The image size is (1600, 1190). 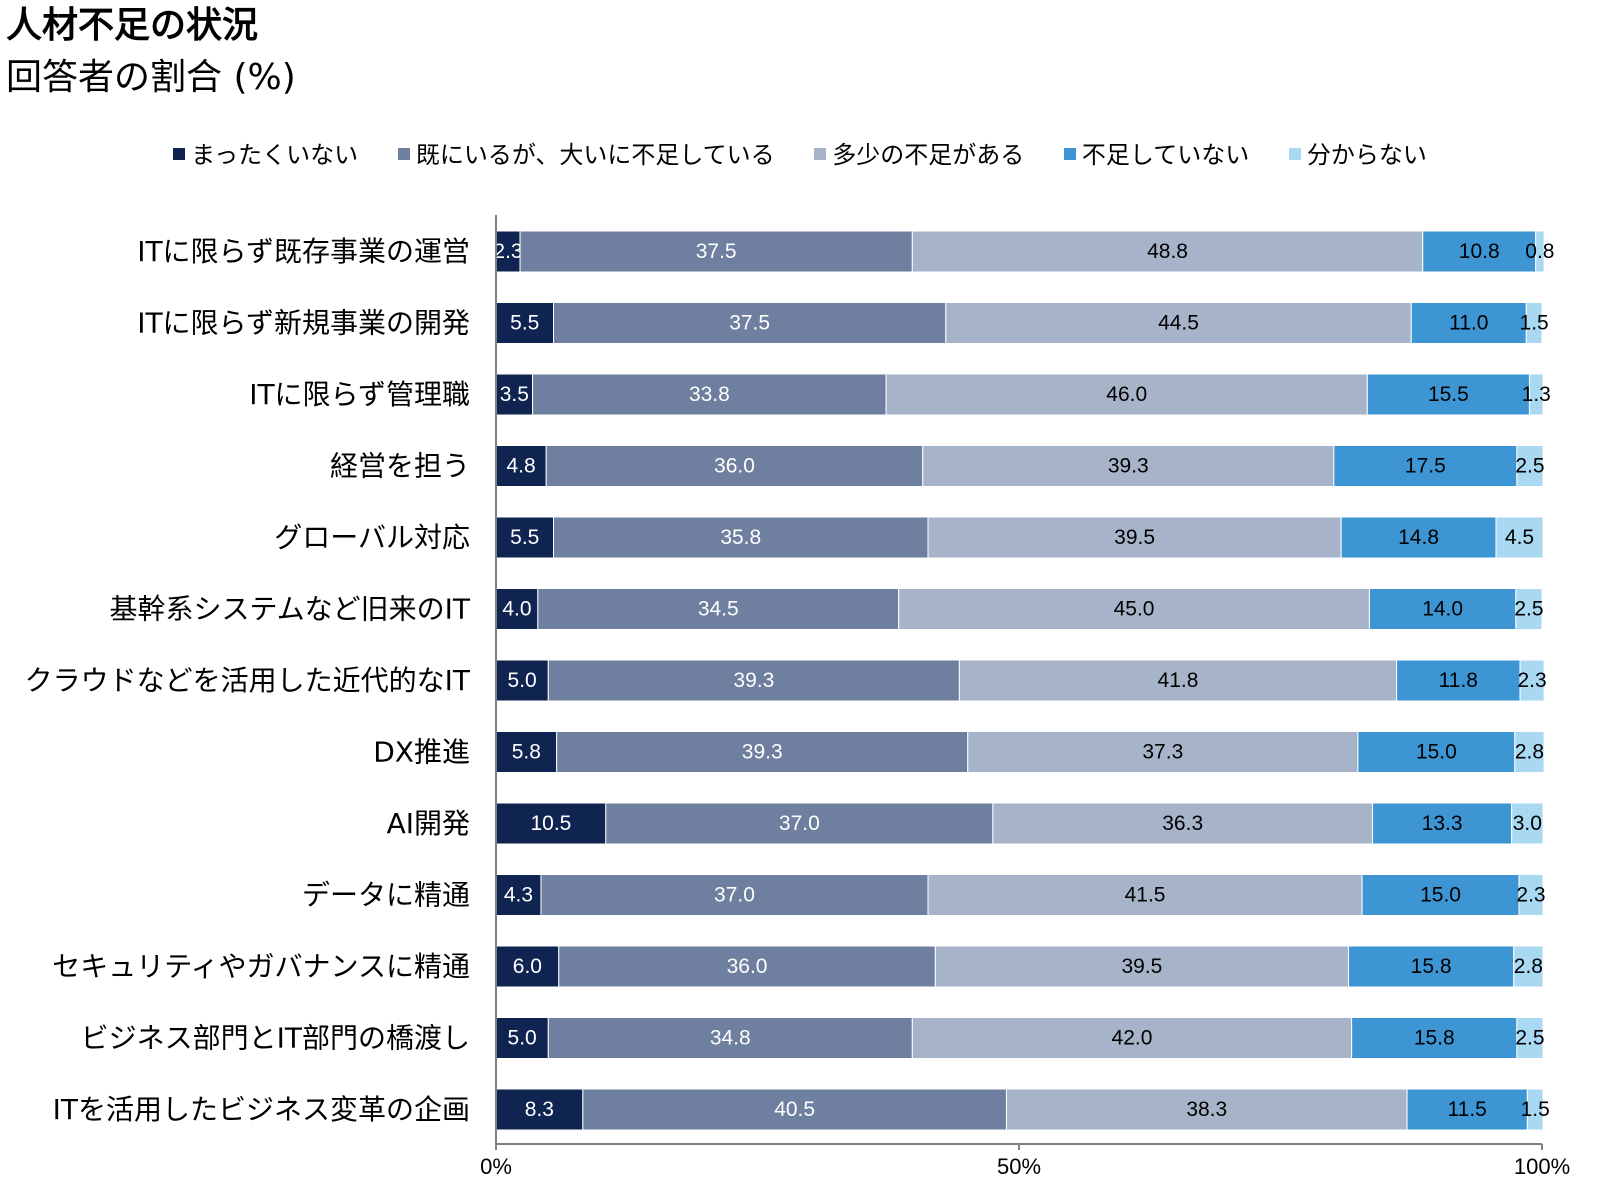 I want to click on category-label: ITに限らず既存事業の運営, so click(x=303, y=251).